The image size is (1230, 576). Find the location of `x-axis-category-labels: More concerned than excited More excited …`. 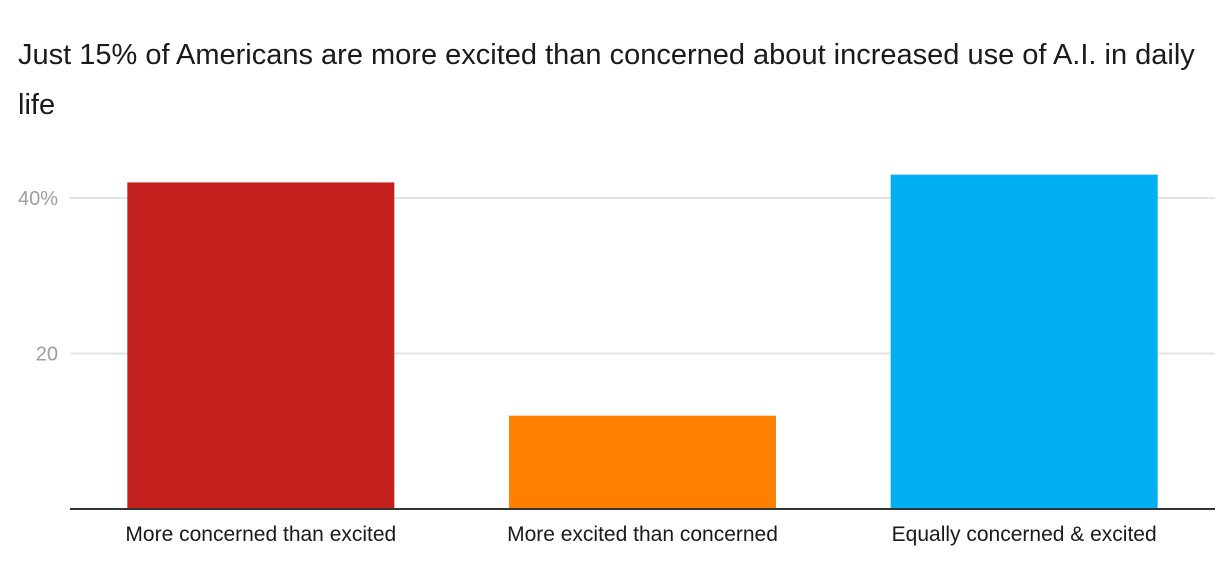

x-axis-category-labels: More concerned than excited More excited … is located at coordinates (640, 534).